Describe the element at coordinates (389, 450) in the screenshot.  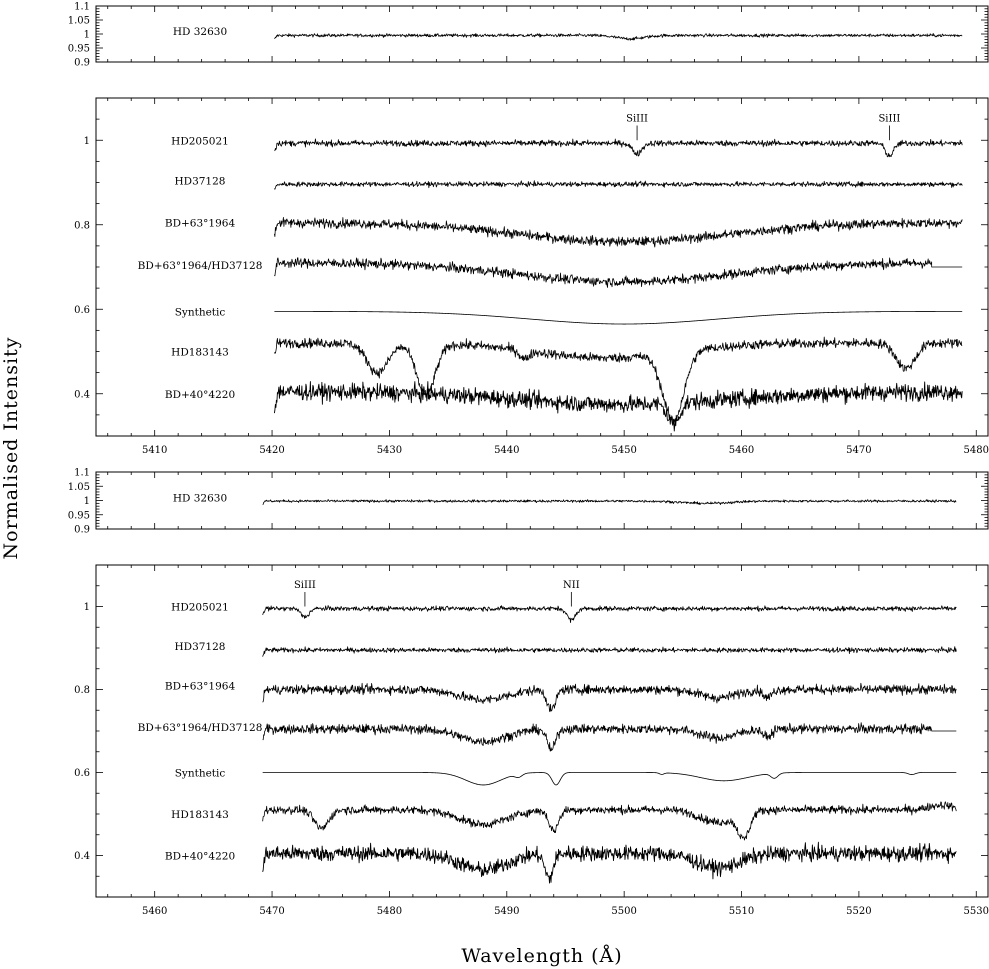
I see `x-tick-label: 5430` at that location.